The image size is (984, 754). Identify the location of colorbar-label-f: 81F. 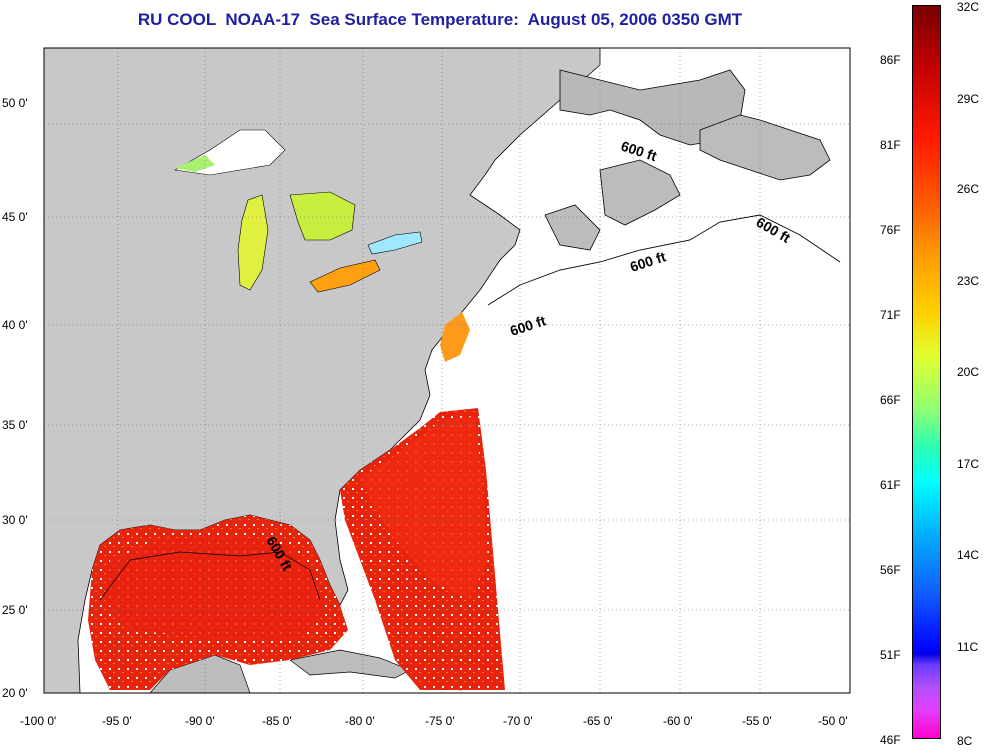
(890, 145).